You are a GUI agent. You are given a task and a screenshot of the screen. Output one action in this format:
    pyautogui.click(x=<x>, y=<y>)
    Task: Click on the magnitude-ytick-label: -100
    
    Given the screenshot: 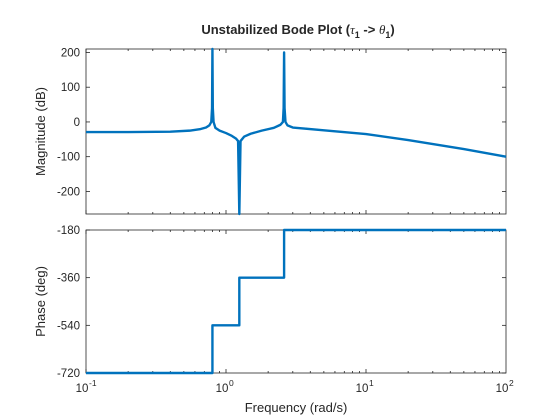 What is the action you would take?
    pyautogui.click(x=68, y=158)
    